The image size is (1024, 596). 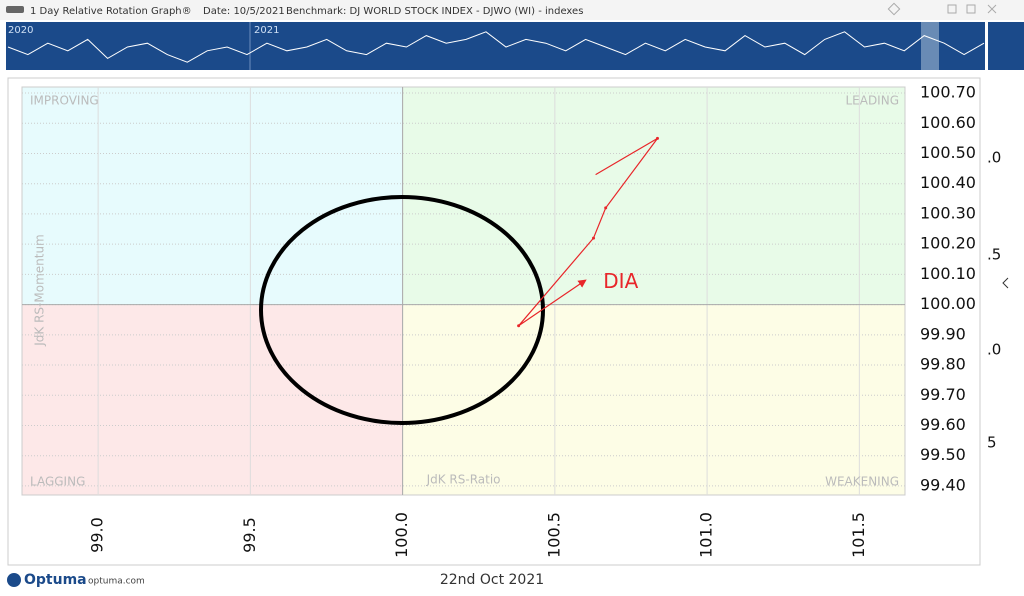 What do you see at coordinates (930, 46) in the screenshot?
I see `overview-window` at bounding box center [930, 46].